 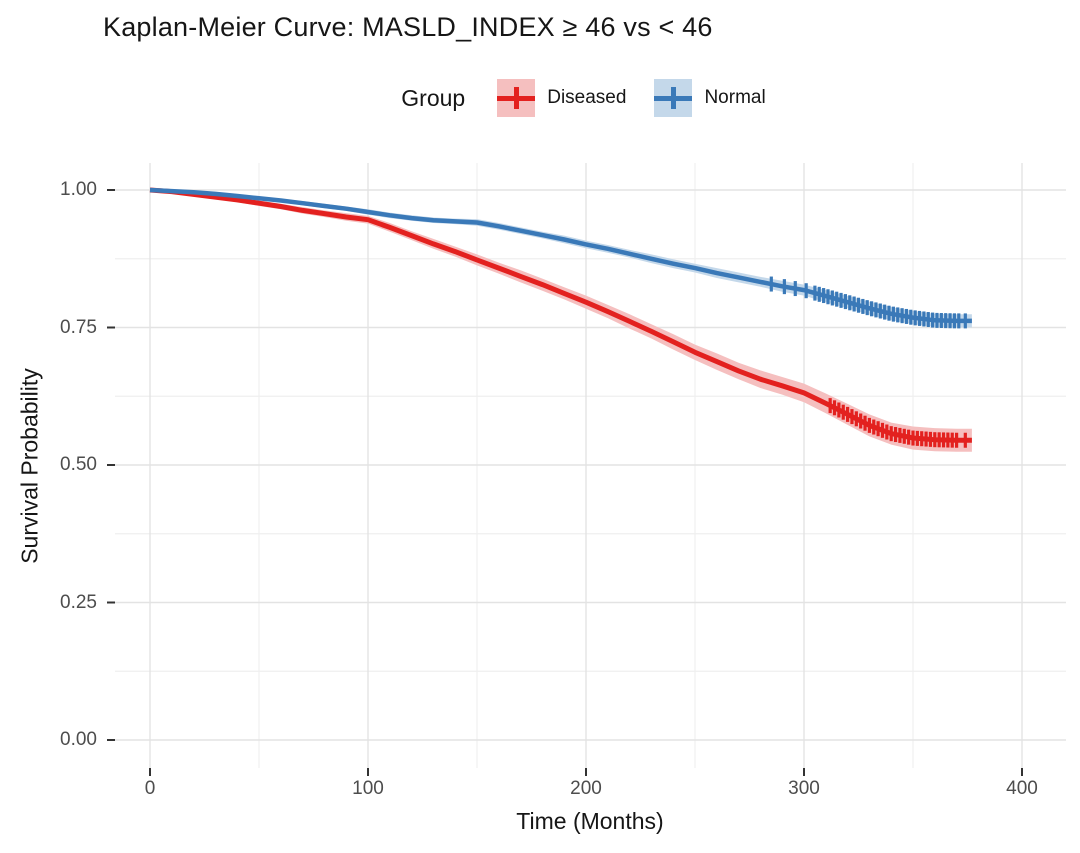 I want to click on legend-item-normal: Normal, so click(x=710, y=98).